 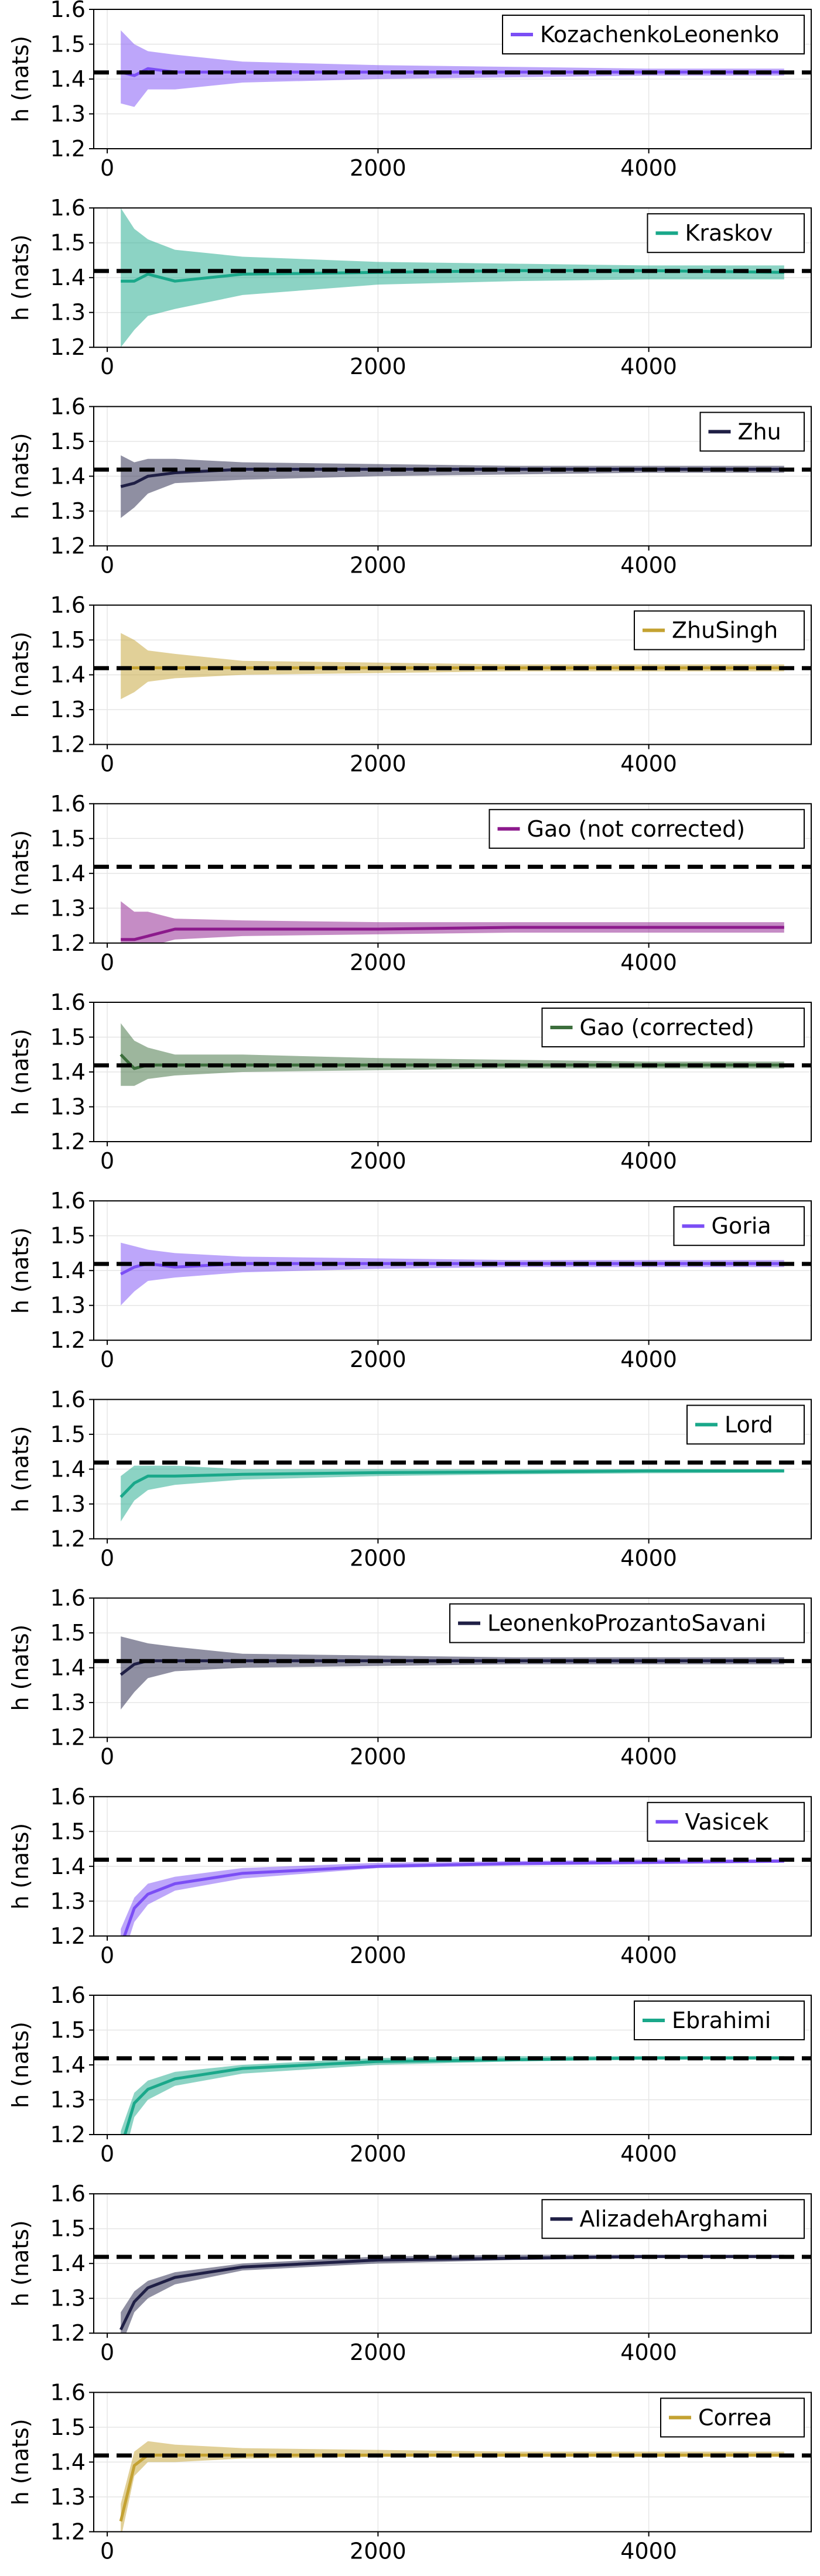 I want to click on panel-1: 1.2 1.3 1.4 1.5 1.6 0 2000 4000 h (nats) Kraskov, so click(x=410, y=287).